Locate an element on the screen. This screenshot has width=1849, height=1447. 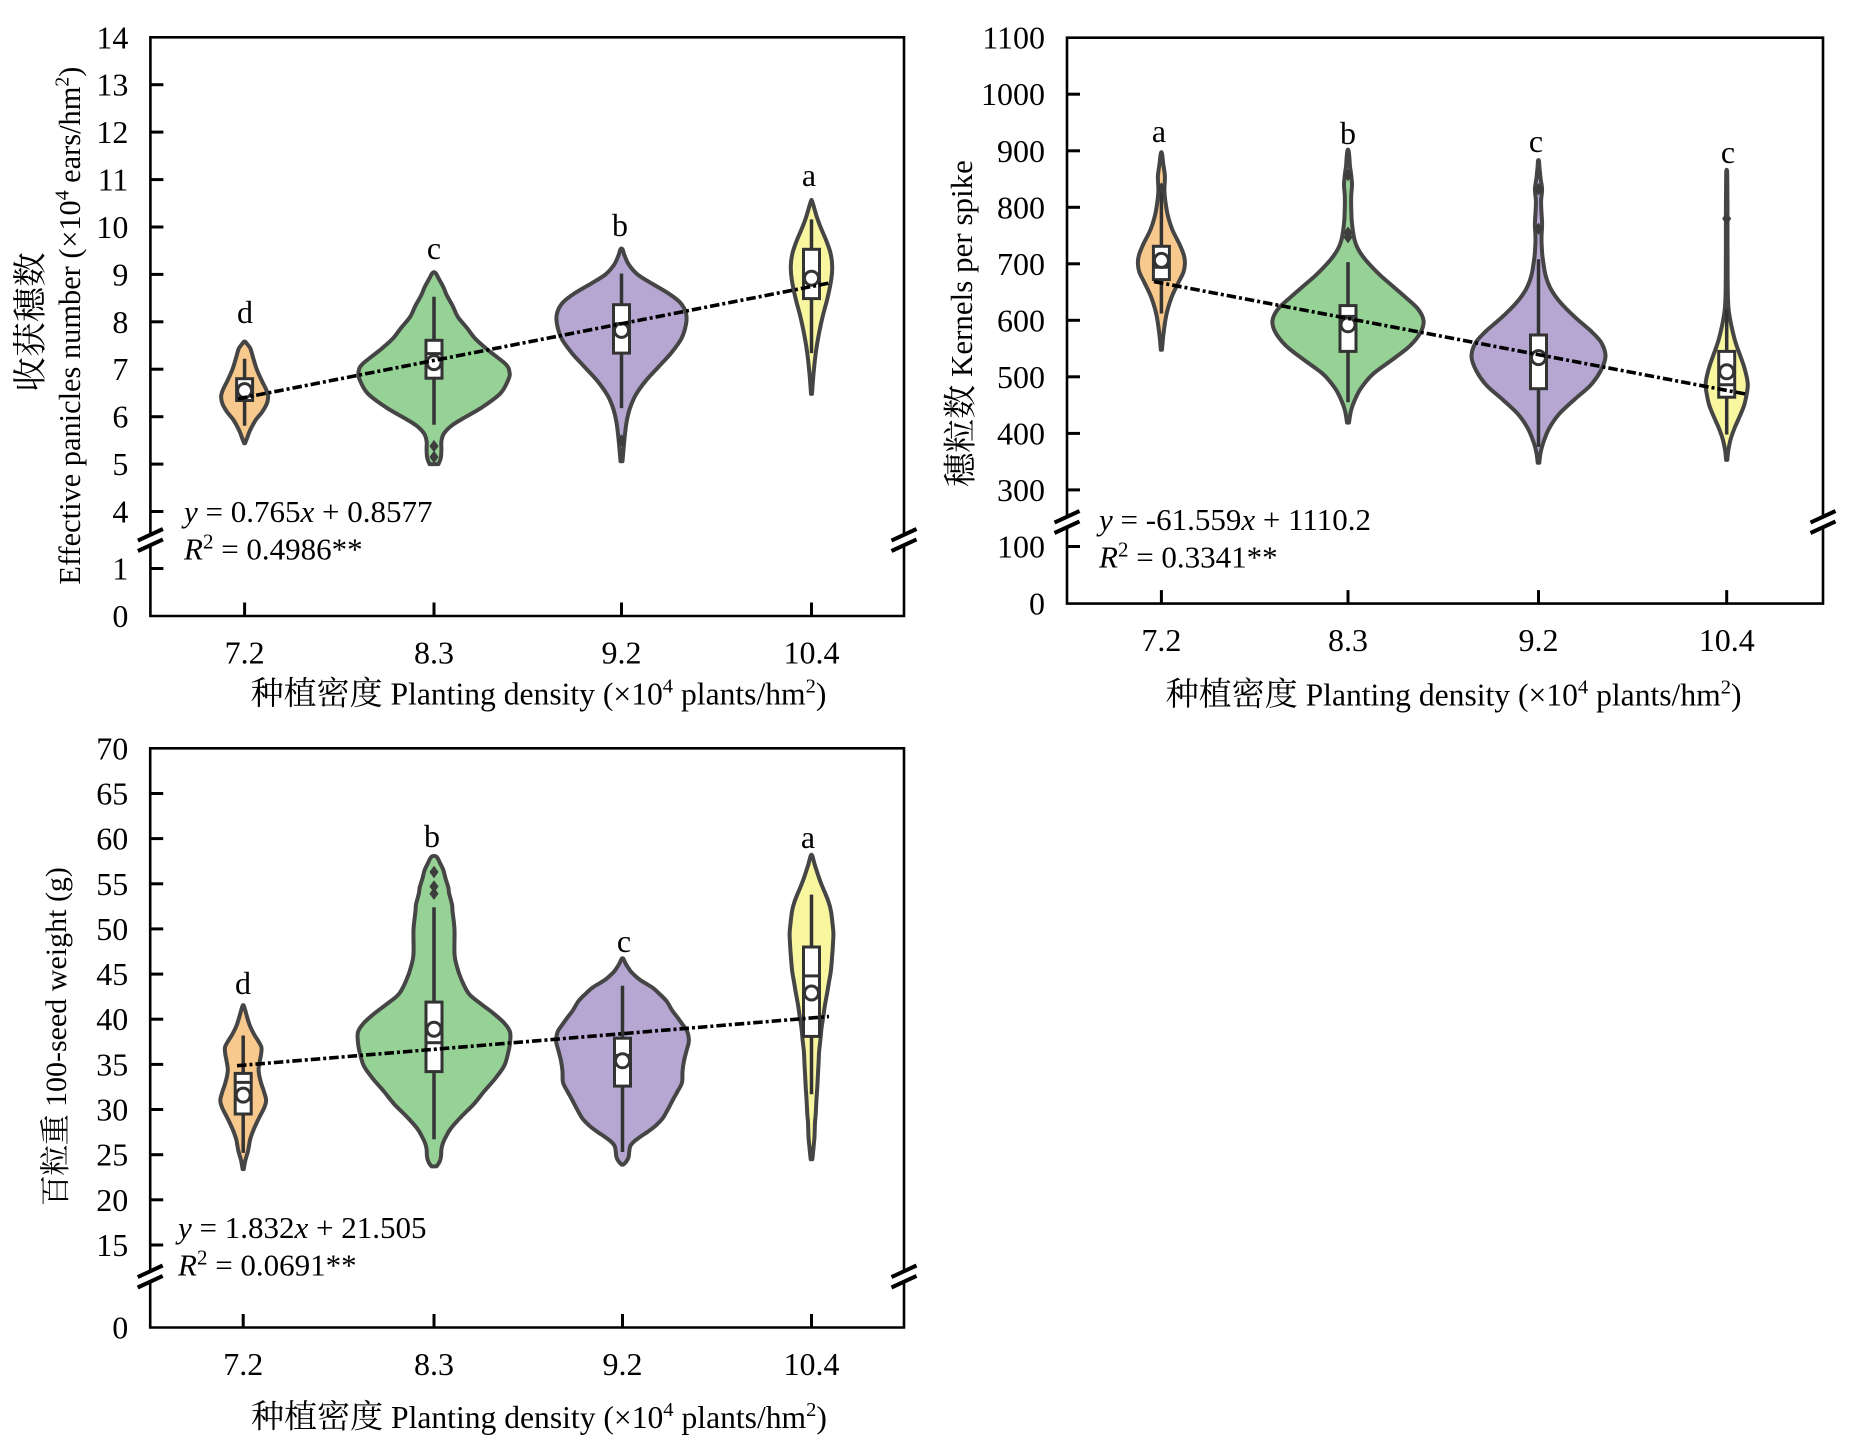
svg-text: 5 is located at coordinates (120, 464).